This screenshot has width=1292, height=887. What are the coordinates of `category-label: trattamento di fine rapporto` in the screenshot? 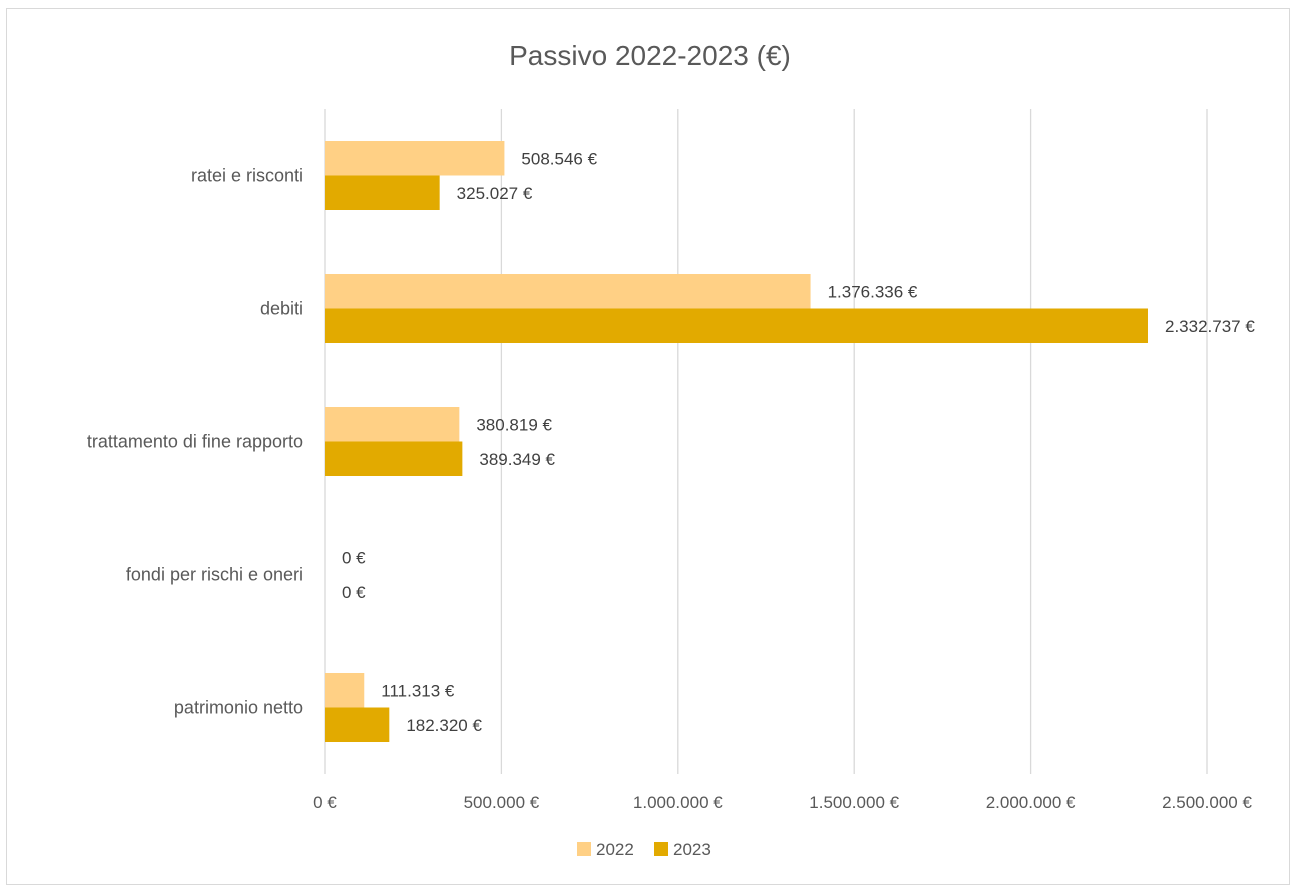 It's located at (195, 442).